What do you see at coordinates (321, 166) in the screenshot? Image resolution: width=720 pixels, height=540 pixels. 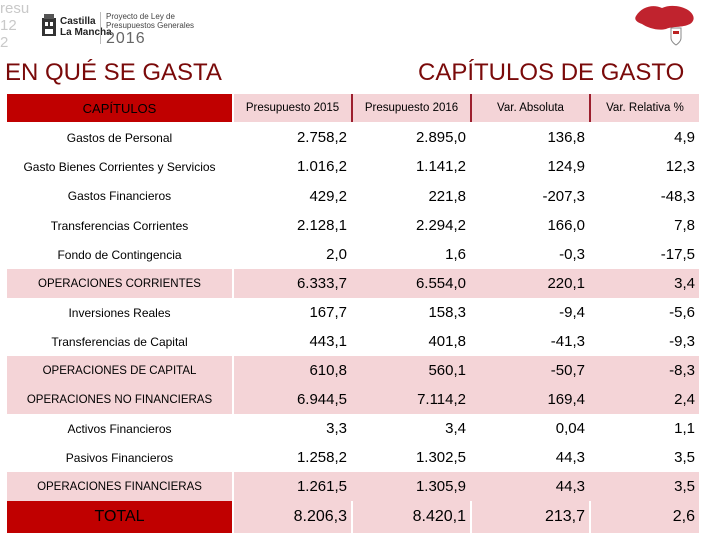 I see `cell-p2015: 1.016,2` at bounding box center [321, 166].